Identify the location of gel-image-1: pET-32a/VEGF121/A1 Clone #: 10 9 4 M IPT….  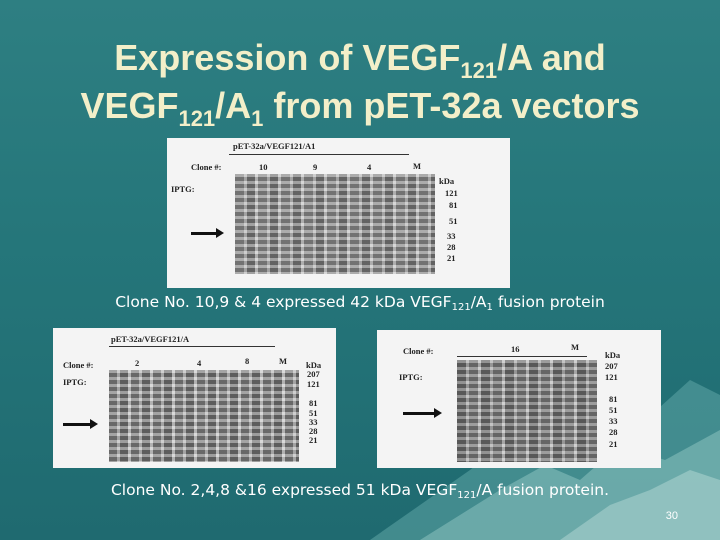
(338, 213).